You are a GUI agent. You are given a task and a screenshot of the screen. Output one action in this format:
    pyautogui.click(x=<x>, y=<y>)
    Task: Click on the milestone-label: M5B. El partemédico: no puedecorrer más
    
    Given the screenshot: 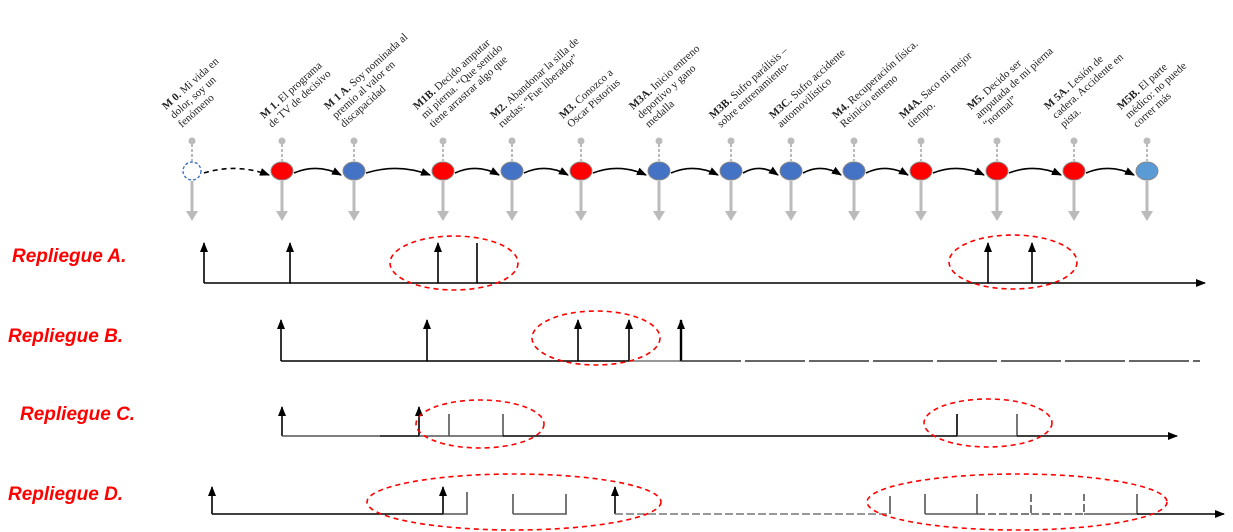 What is the action you would take?
    pyautogui.click(x=1156, y=90)
    